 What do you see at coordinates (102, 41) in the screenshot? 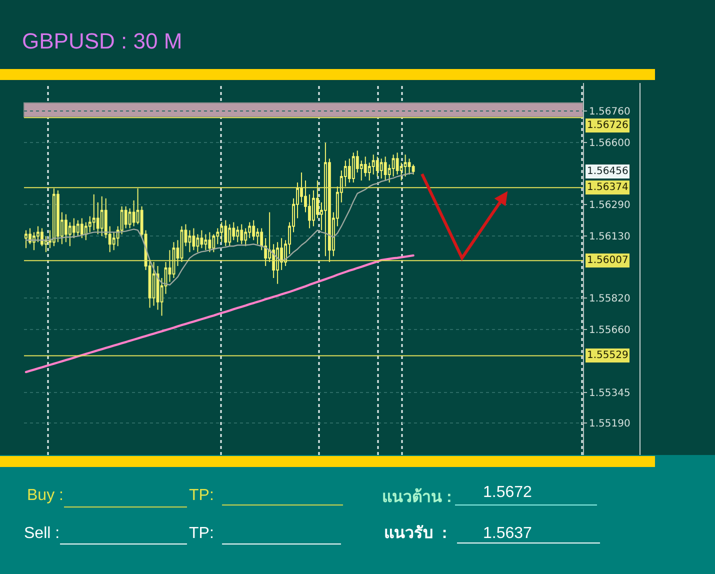
I see `chart-title: GBPUSD : 30 M` at bounding box center [102, 41].